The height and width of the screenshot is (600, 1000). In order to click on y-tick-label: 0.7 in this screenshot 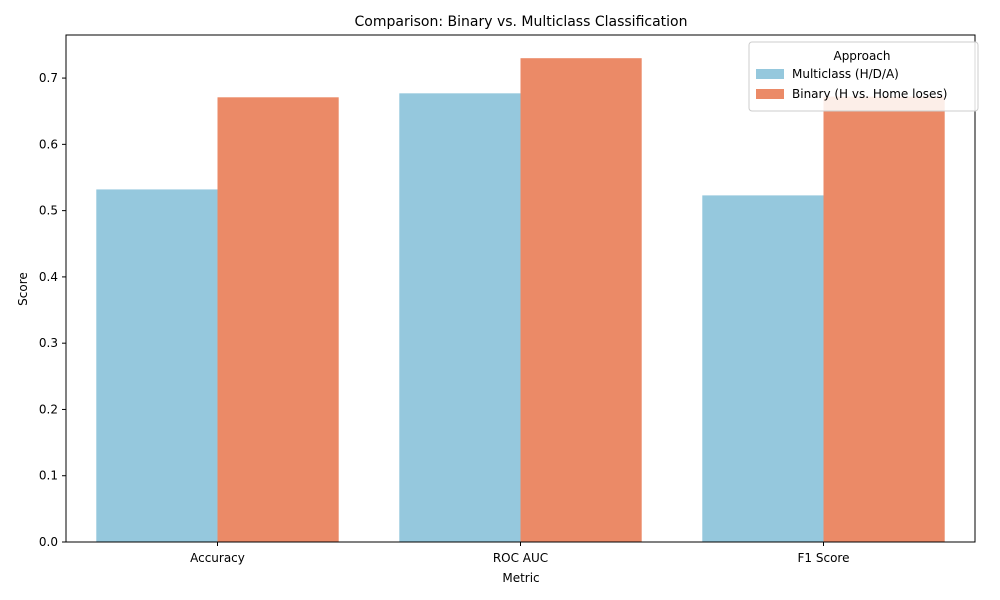, I will do `click(48, 78)`.